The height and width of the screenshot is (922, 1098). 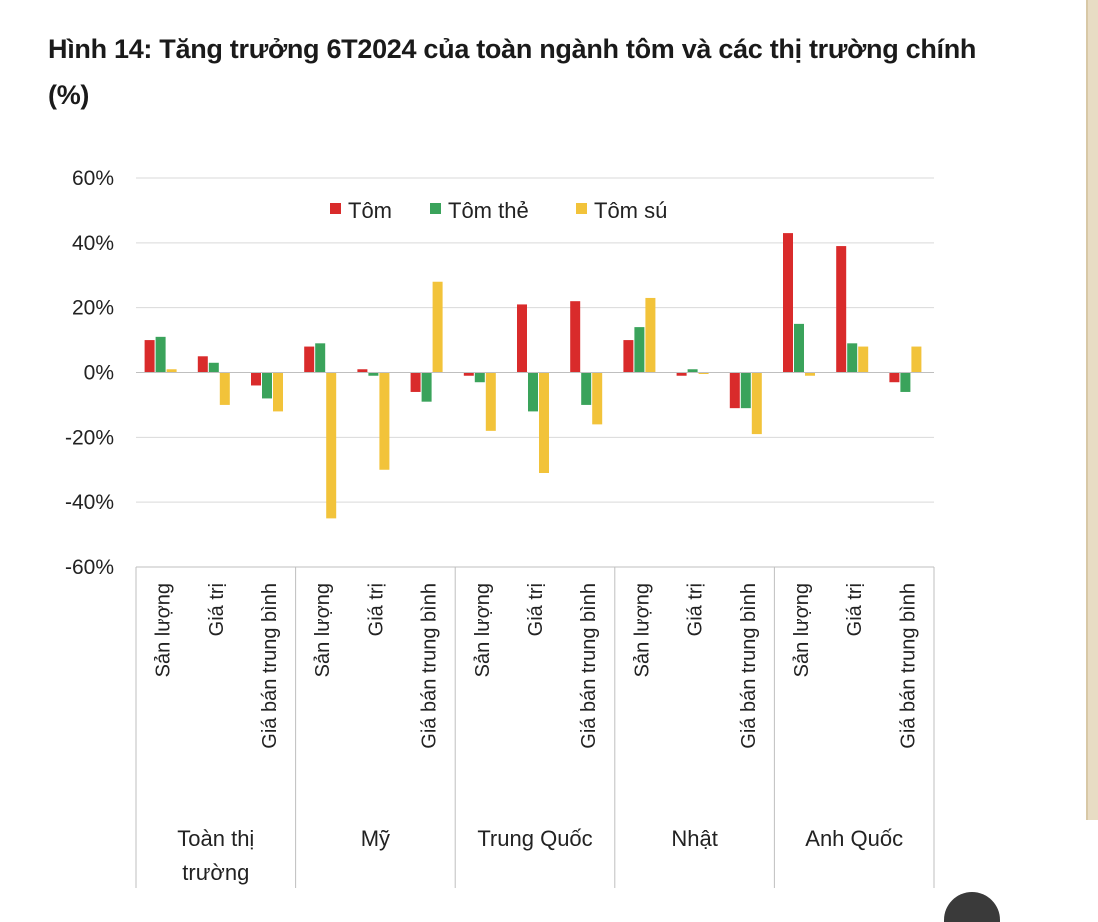 What do you see at coordinates (370, 210) in the screenshot?
I see `legend-label: Tôm` at bounding box center [370, 210].